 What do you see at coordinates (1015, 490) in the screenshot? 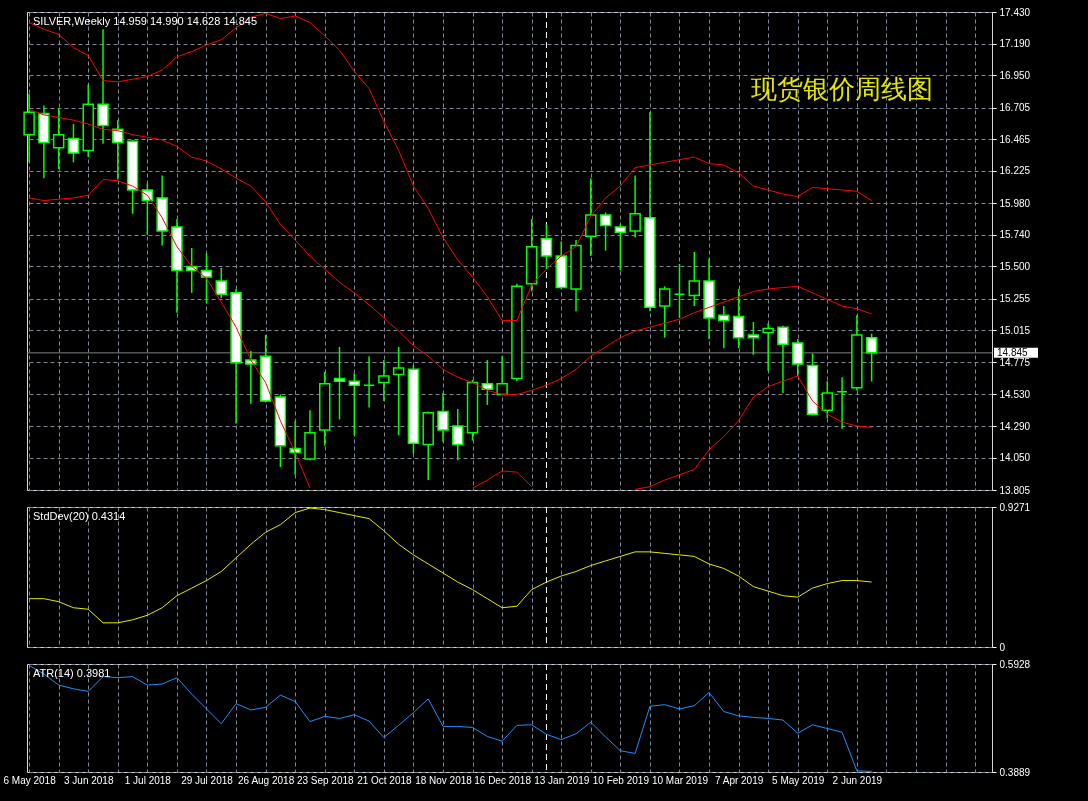
I see `y-tick-label: 13.805` at bounding box center [1015, 490].